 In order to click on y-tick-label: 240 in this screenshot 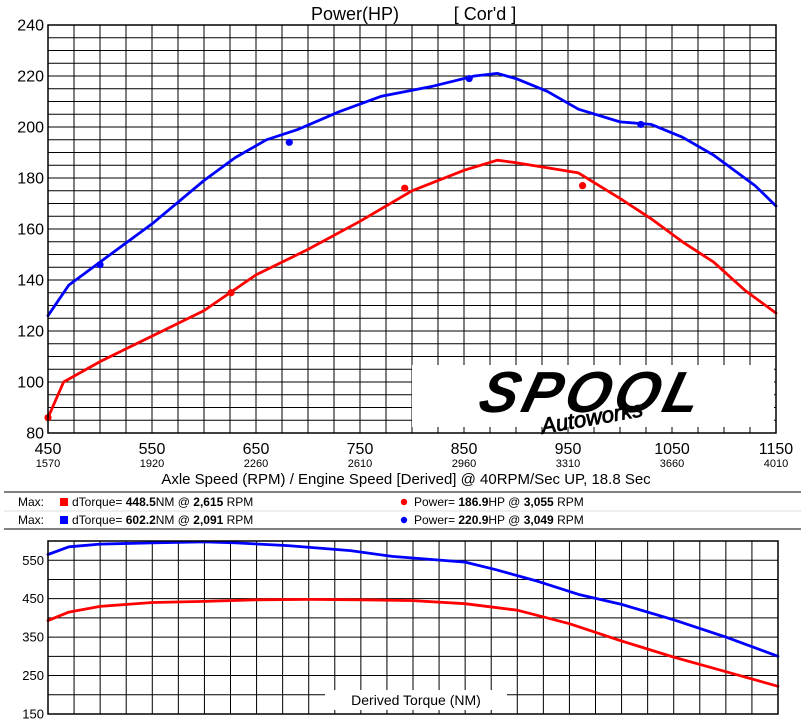, I will do `click(30, 26)`.